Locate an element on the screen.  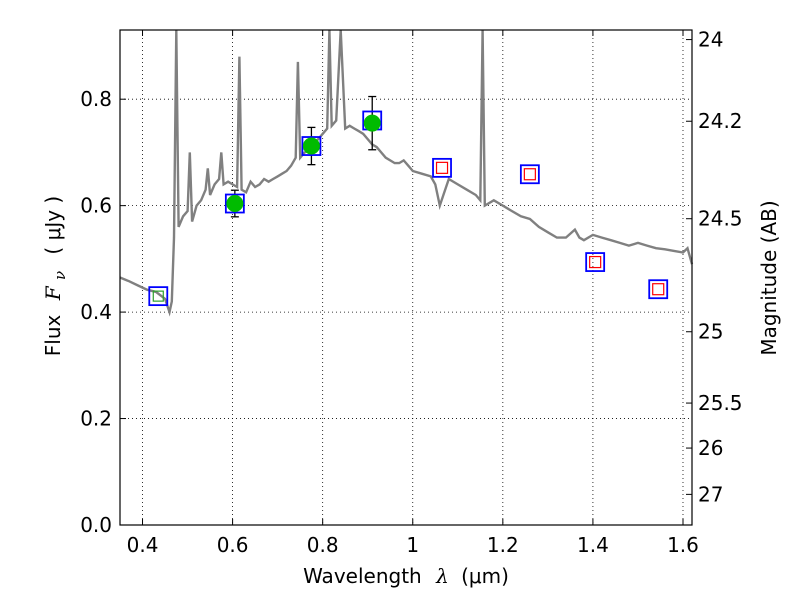
x-tick-label: 1 is located at coordinates (412, 545).